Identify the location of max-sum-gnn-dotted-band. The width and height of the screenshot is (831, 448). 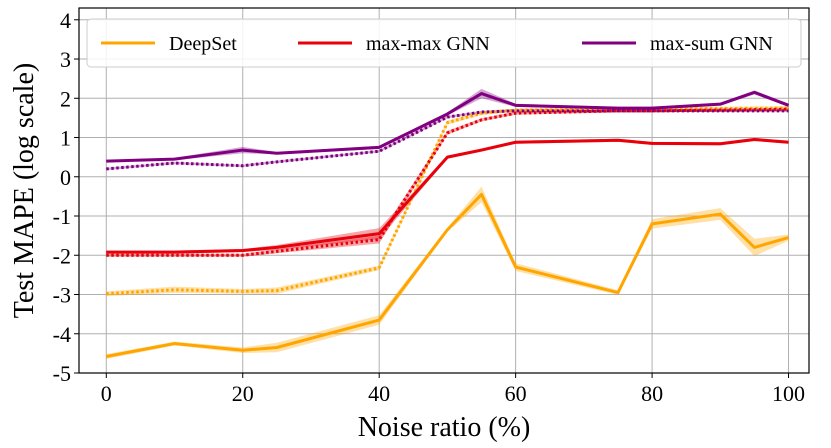
(447, 140).